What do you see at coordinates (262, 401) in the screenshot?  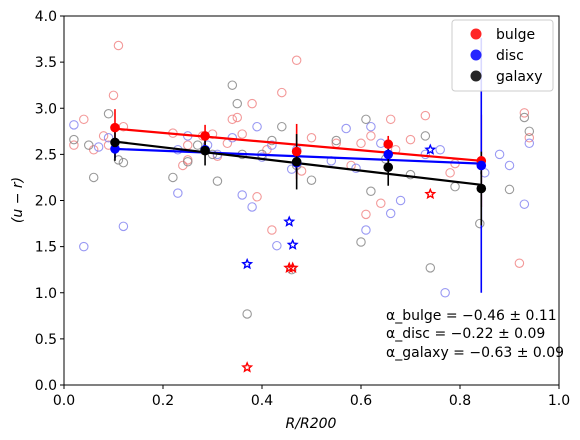 I see `x-tick-label: 0.4` at bounding box center [262, 401].